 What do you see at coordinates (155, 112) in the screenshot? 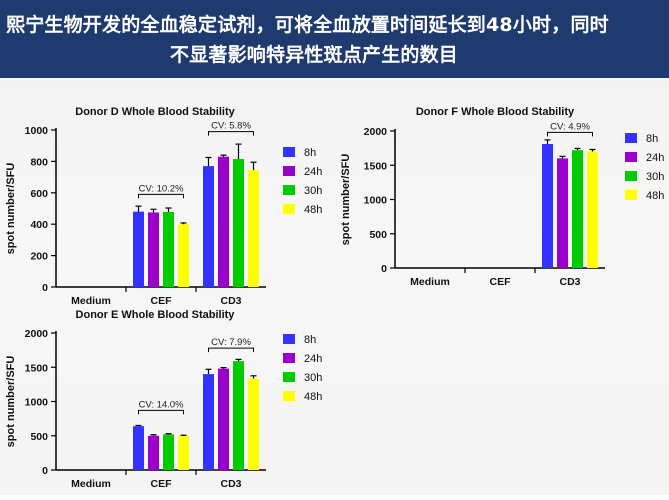
I see `chart-title: Donor D Whole Blood Stability` at bounding box center [155, 112].